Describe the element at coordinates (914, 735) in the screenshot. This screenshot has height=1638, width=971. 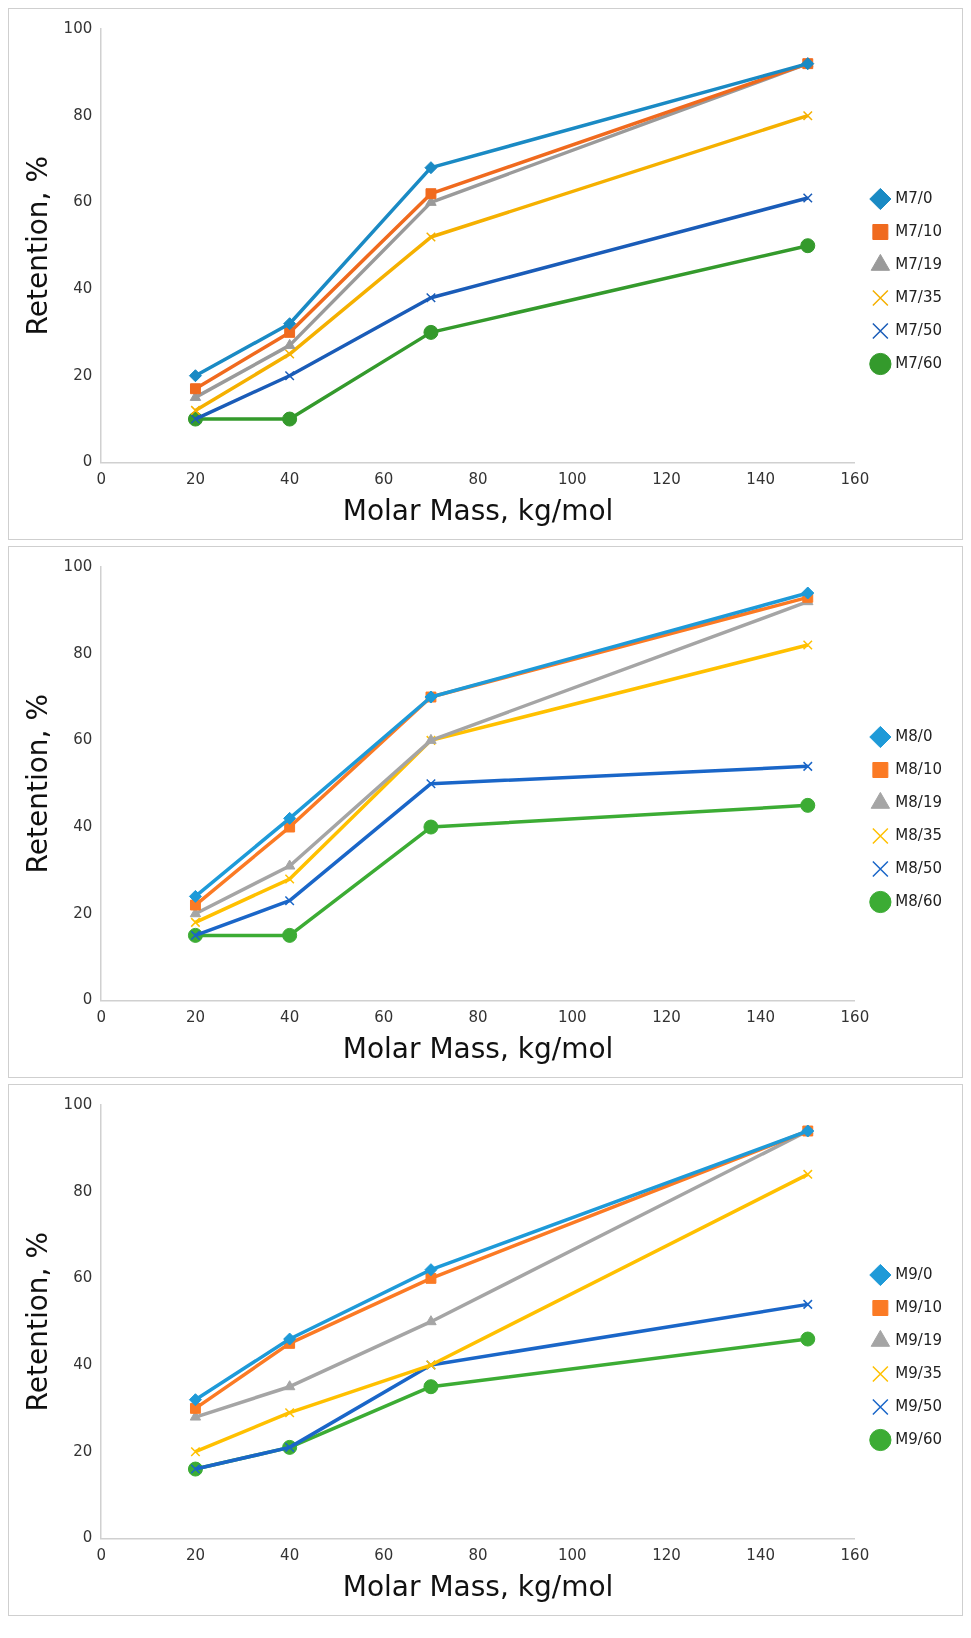
I see `legend-label: M8/0` at that location.